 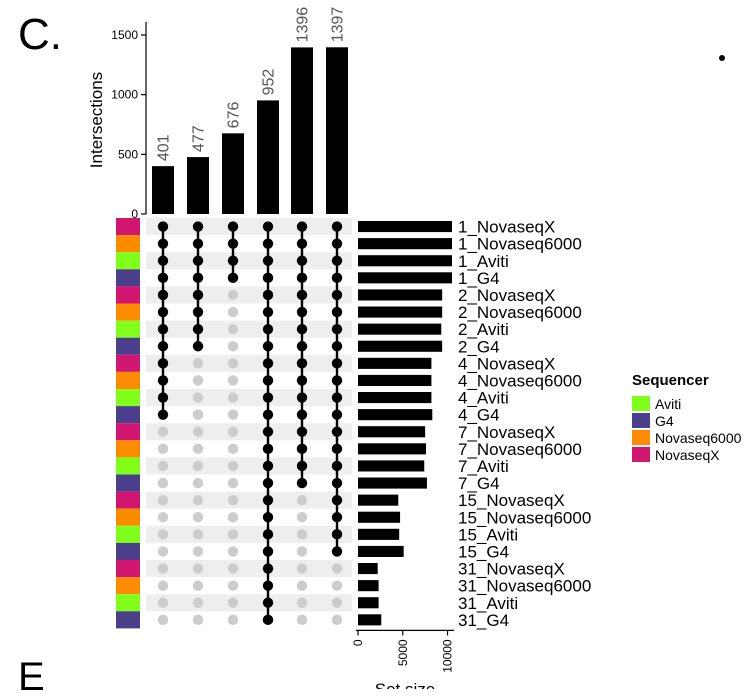 I want to click on legend-item-novaseq6000: Novaseq6000, so click(x=686, y=437).